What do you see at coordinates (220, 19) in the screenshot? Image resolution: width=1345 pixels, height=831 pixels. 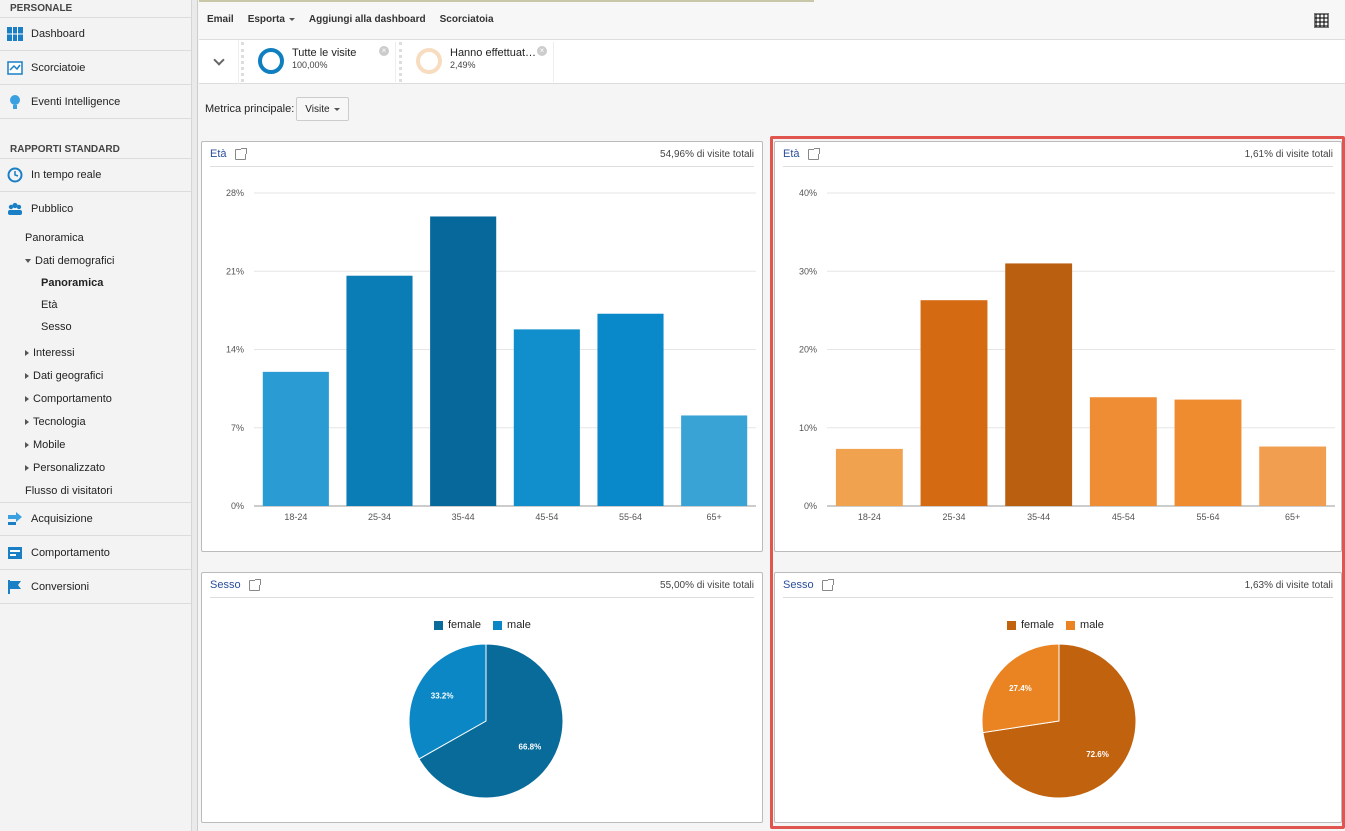 I see `email-button: Email` at bounding box center [220, 19].